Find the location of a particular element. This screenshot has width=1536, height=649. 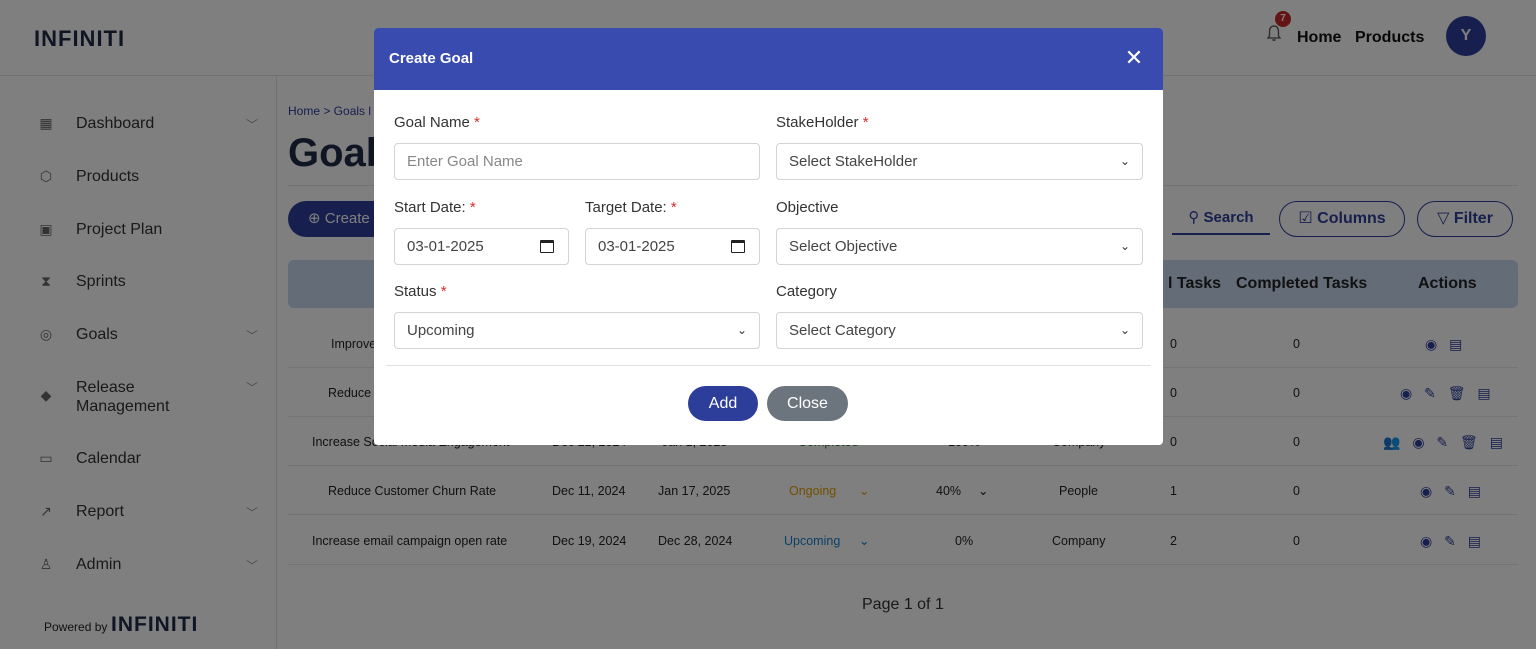

target-date-input: 03-01-2025 is located at coordinates (672, 246).